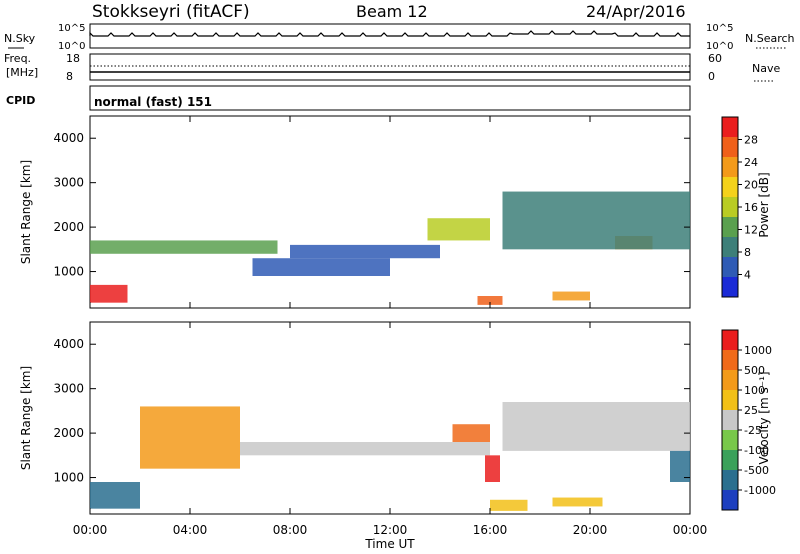  I want to click on time-axis: 00:00 04:00 08:00 12:00 16:00 20:00 00:00, so click(390, 530).